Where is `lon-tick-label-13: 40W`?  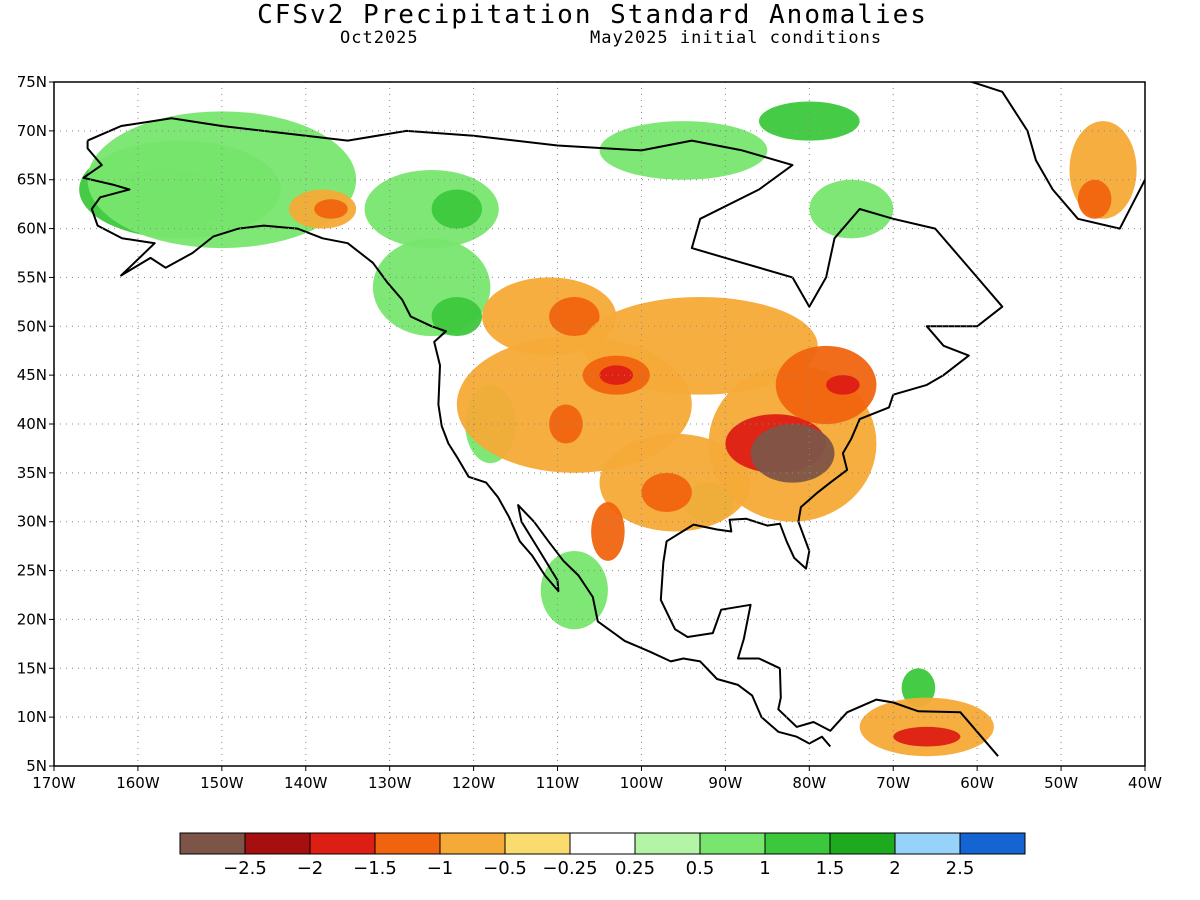
lon-tick-label-13: 40W is located at coordinates (1145, 783).